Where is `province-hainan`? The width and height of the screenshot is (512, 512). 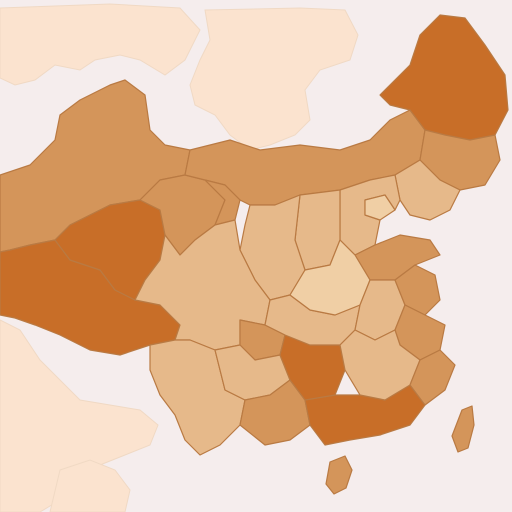 province-hainan is located at coordinates (339, 475).